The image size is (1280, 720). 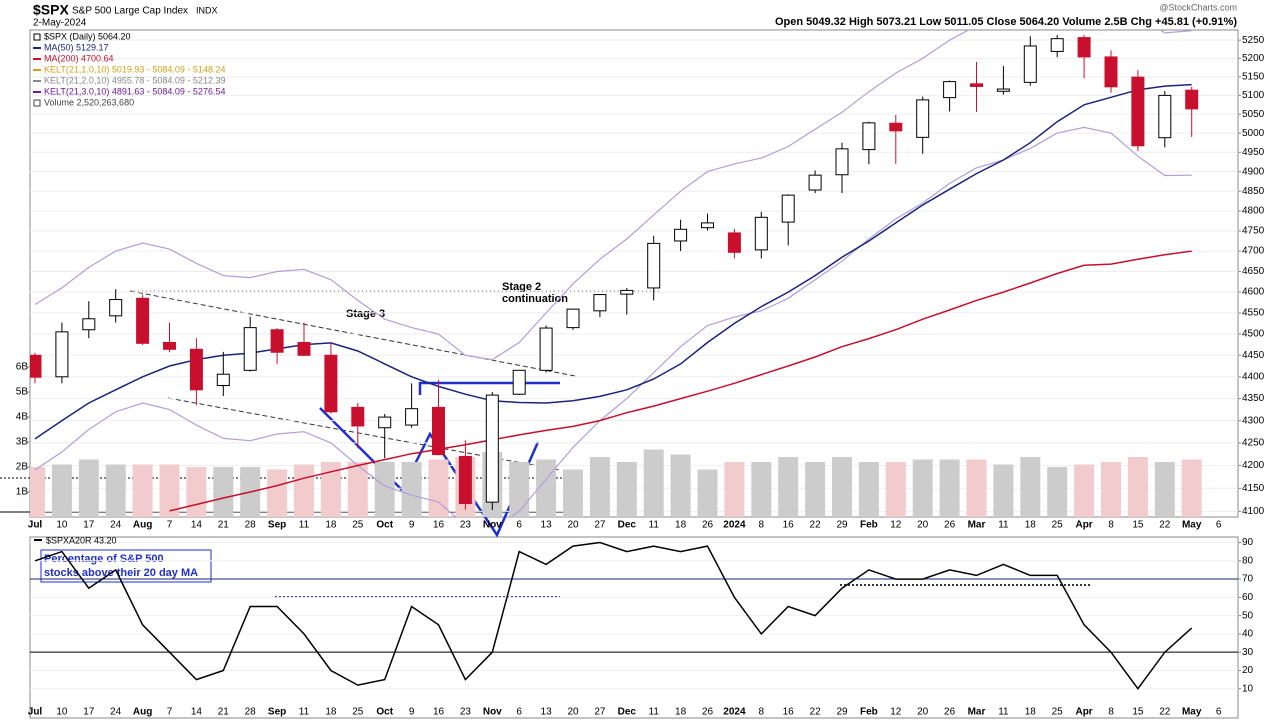 I want to click on x-tick-label: 27, so click(x=600, y=525).